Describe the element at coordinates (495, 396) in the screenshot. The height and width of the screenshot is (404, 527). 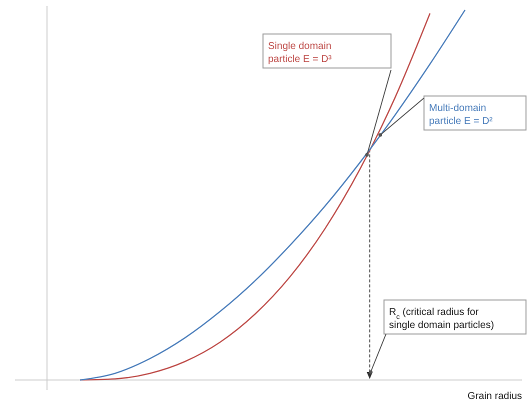
I see `x-axis-title: Grain radius` at that location.